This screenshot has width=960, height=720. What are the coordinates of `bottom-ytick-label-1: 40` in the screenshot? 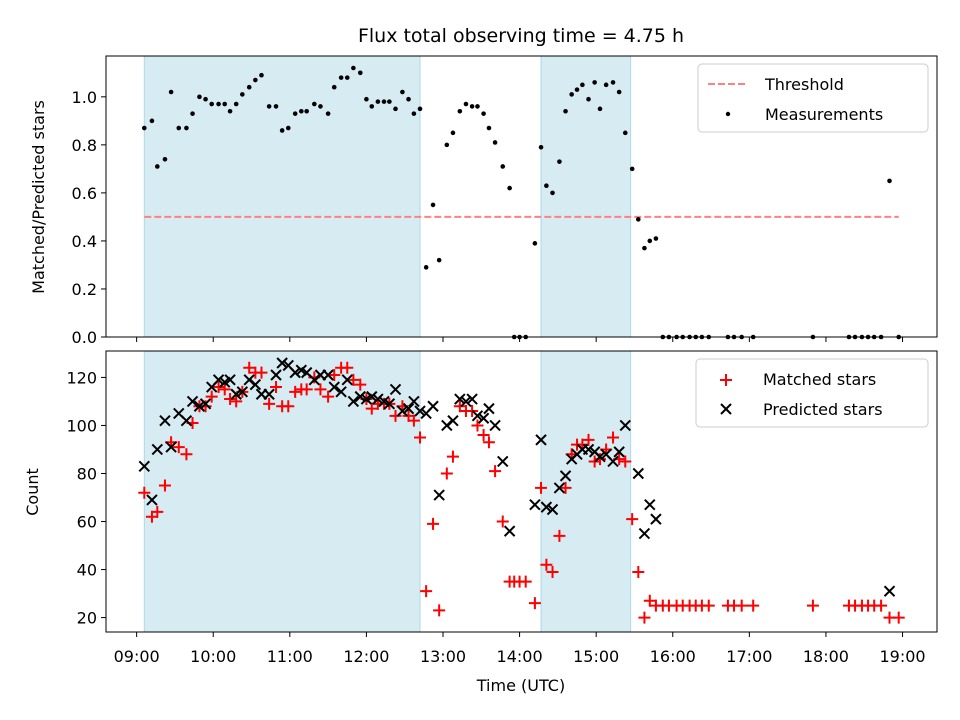 It's located at (87, 570).